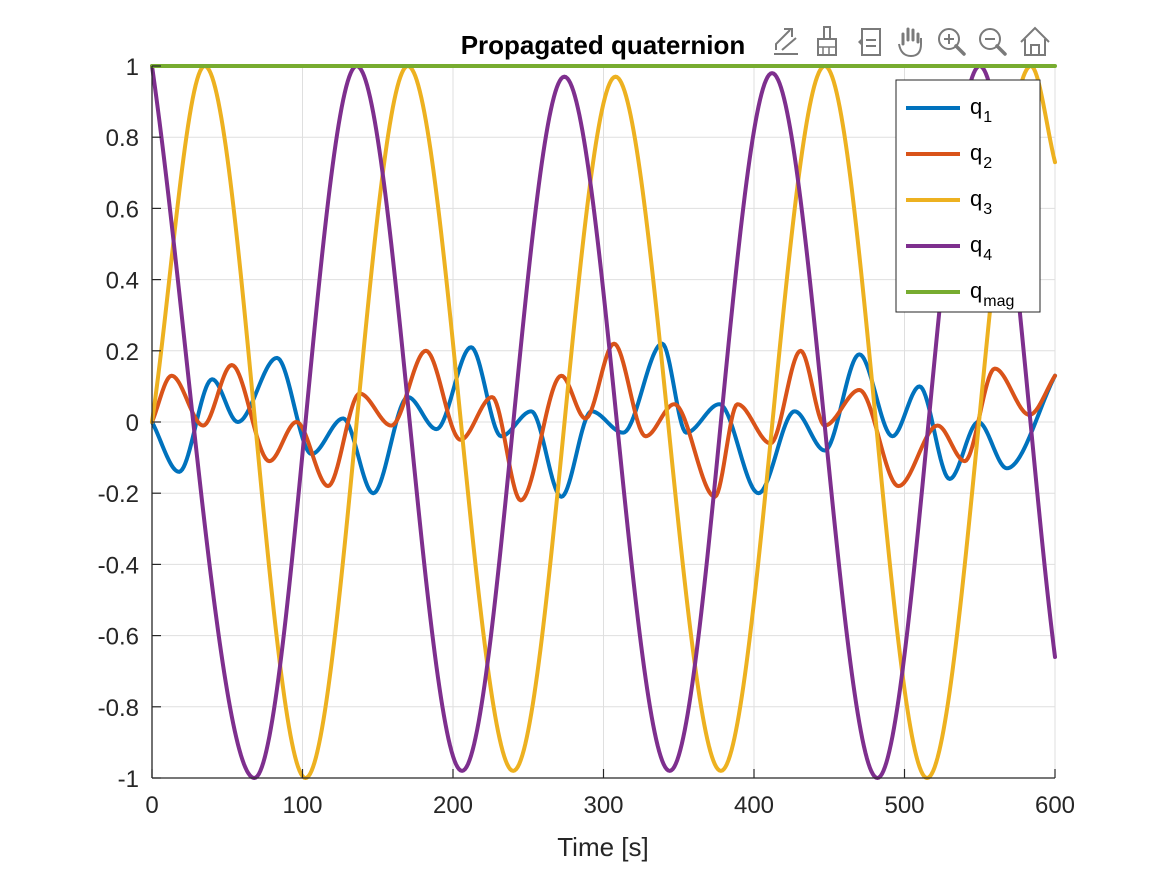 The height and width of the screenshot is (875, 1167). Describe the element at coordinates (949, 156) in the screenshot. I see `legend-item-q2: q2` at that location.